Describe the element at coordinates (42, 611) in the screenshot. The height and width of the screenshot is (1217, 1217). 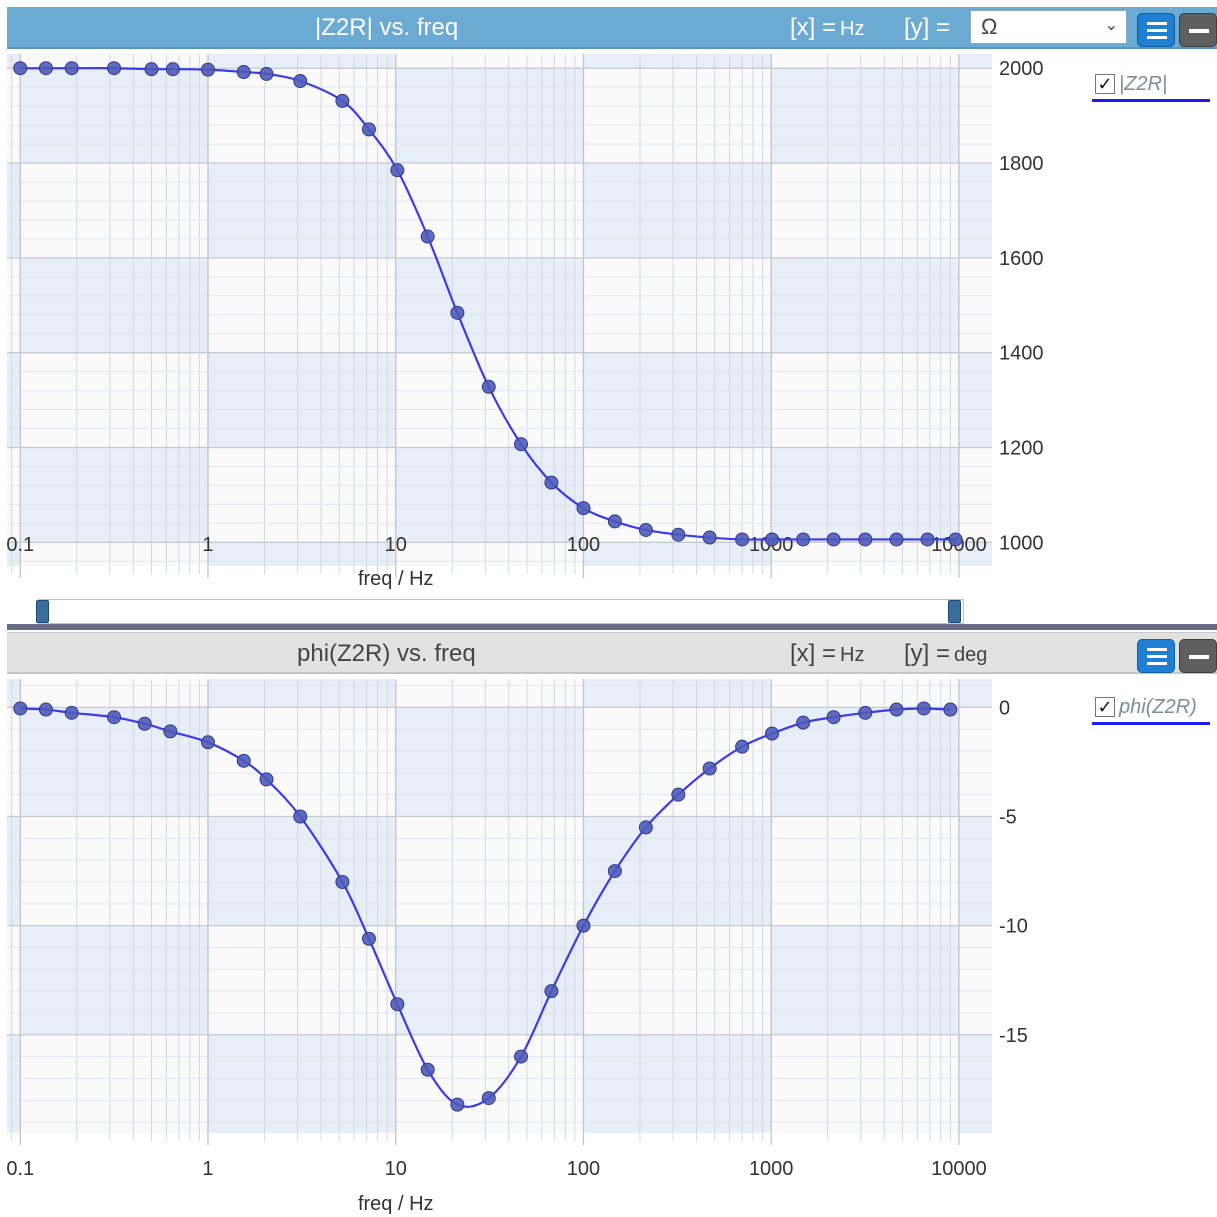
I see `range-slider-left-handle` at that location.